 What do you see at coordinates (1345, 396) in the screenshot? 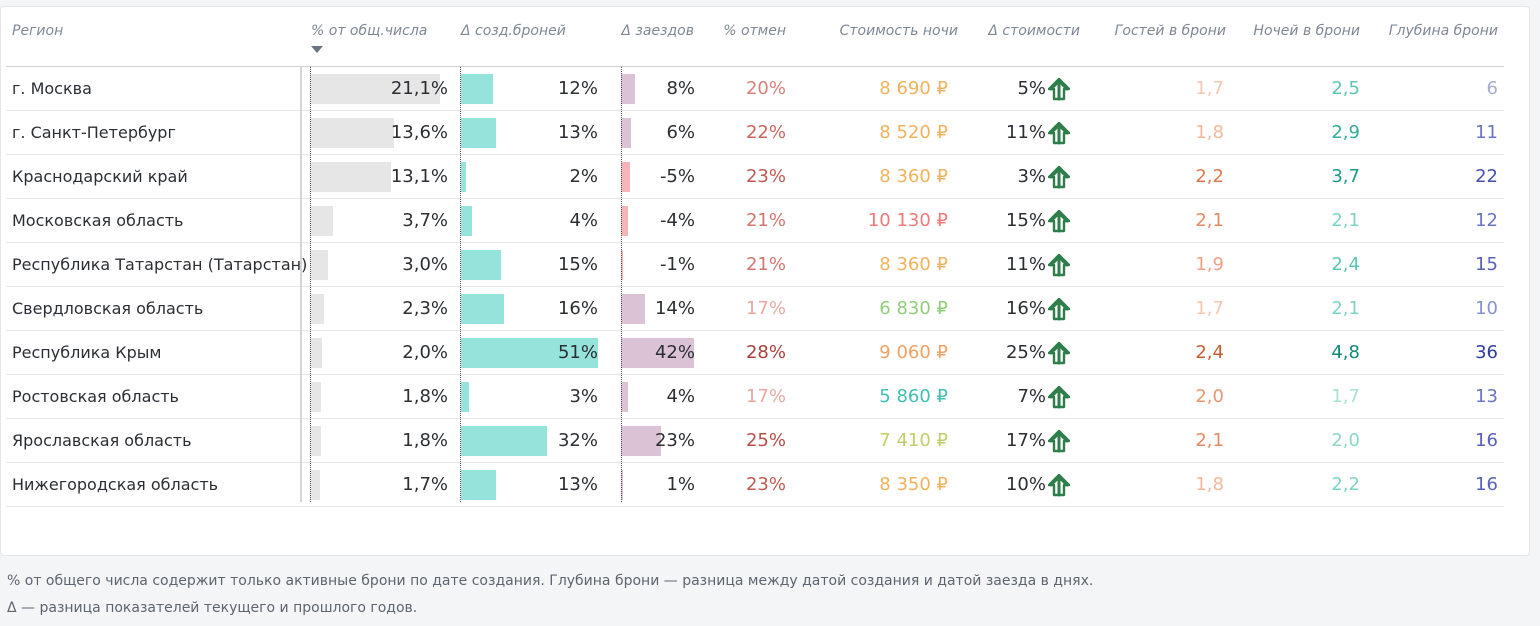
I see `nights-value: 1,7` at bounding box center [1345, 396].